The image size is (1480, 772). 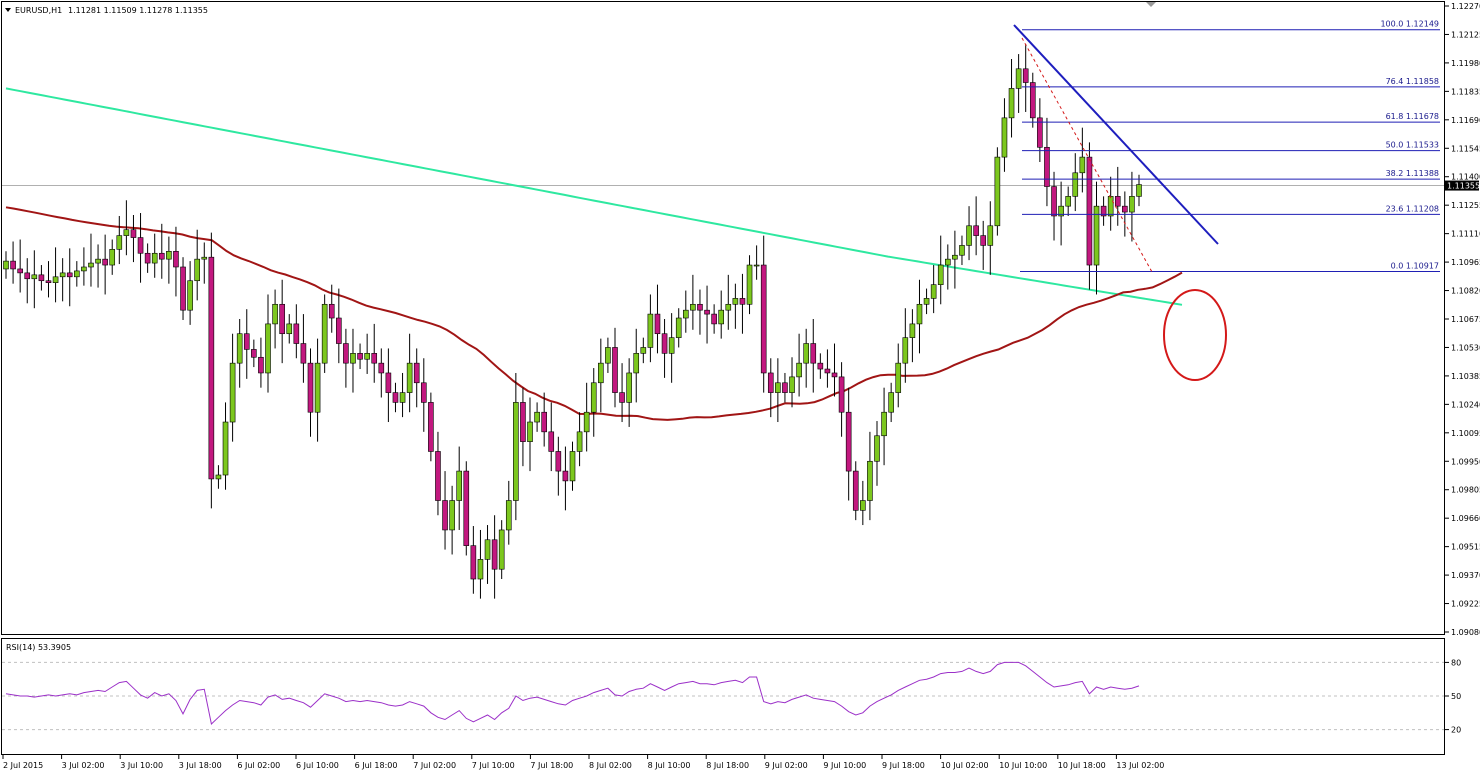 What do you see at coordinates (1465, 319) in the screenshot?
I see `price-tick-label: 1.10675` at bounding box center [1465, 319].